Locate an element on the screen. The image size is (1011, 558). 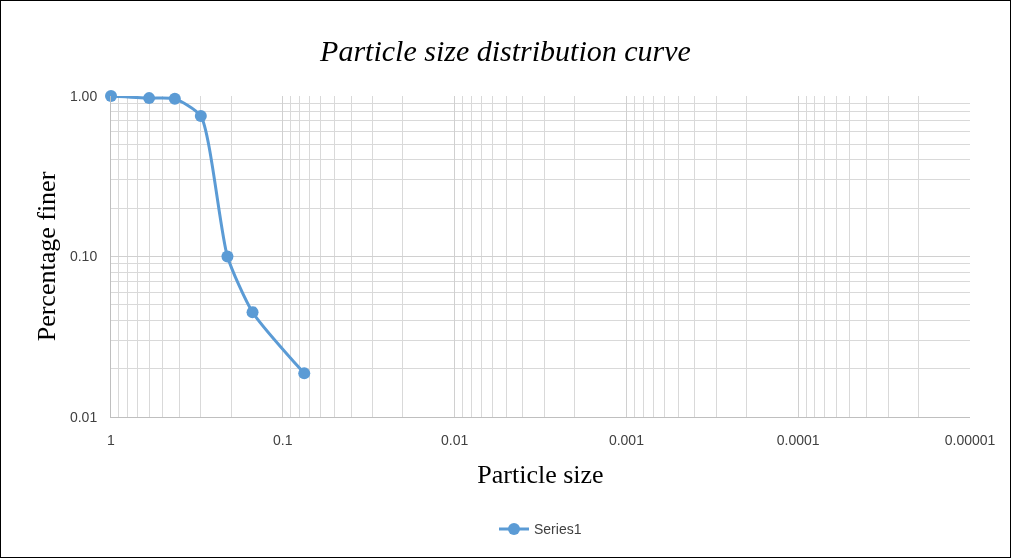
x-tick-label: 0.01 is located at coordinates (454, 439).